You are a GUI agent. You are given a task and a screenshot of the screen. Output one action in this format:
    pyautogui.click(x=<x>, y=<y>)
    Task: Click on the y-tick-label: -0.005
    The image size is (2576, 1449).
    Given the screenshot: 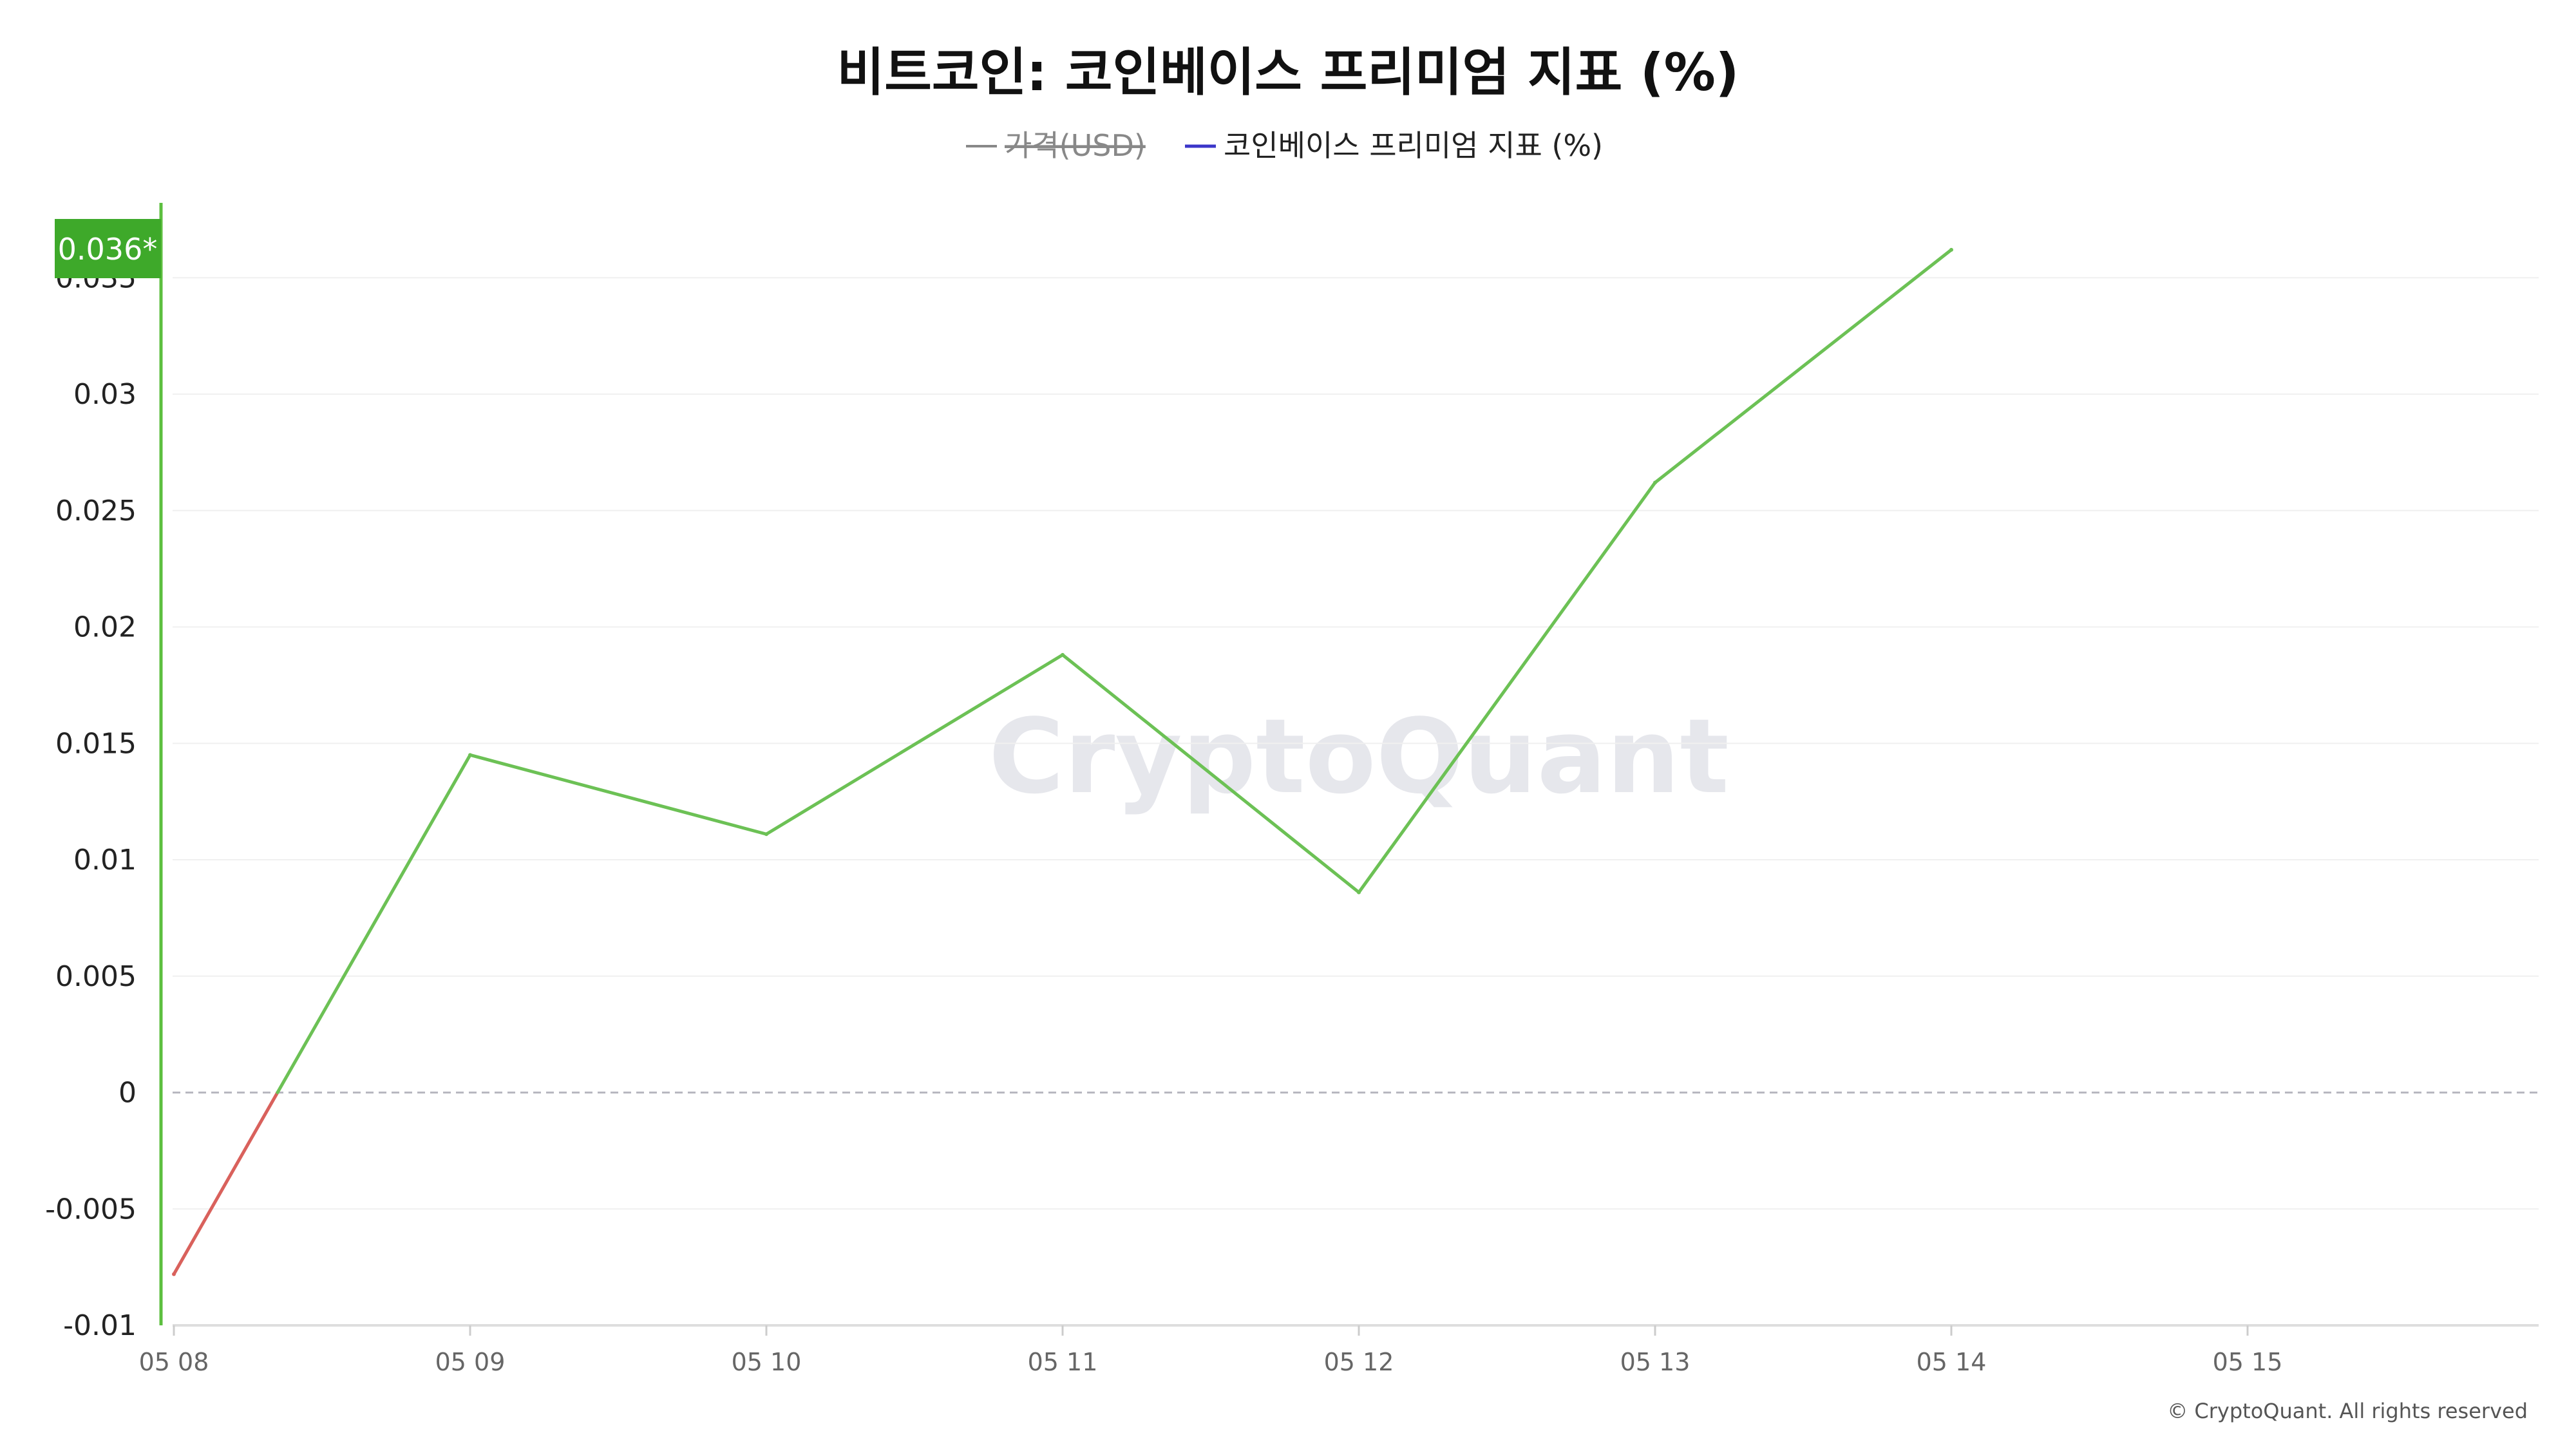 What is the action you would take?
    pyautogui.click(x=91, y=1209)
    